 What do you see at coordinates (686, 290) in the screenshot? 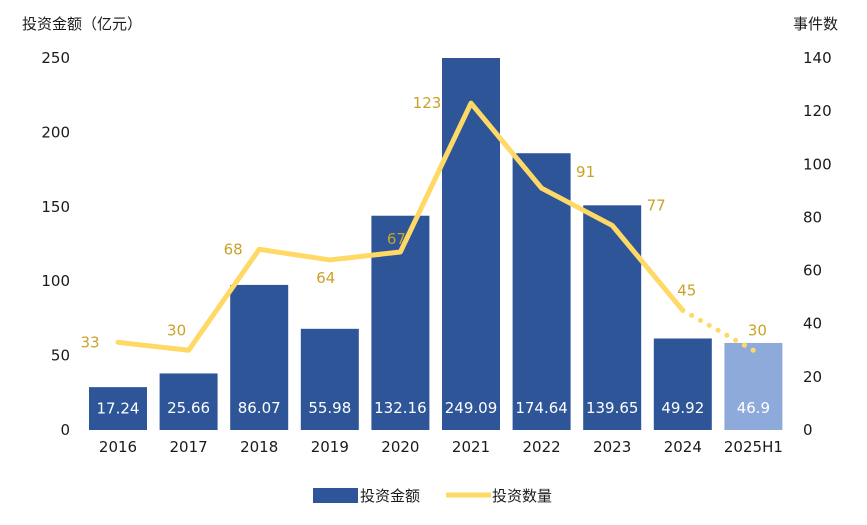
I see `line-data-label: 45` at bounding box center [686, 290].